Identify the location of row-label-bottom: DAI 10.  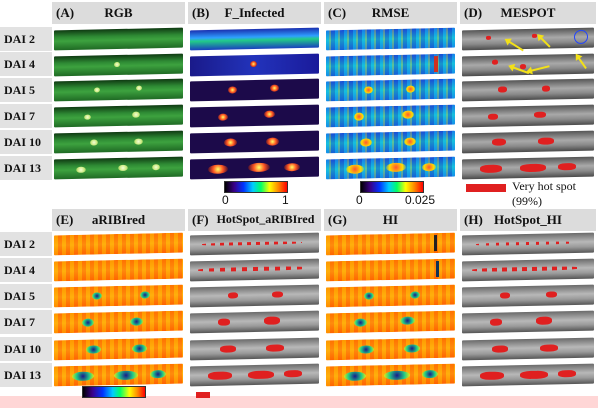
(26, 349).